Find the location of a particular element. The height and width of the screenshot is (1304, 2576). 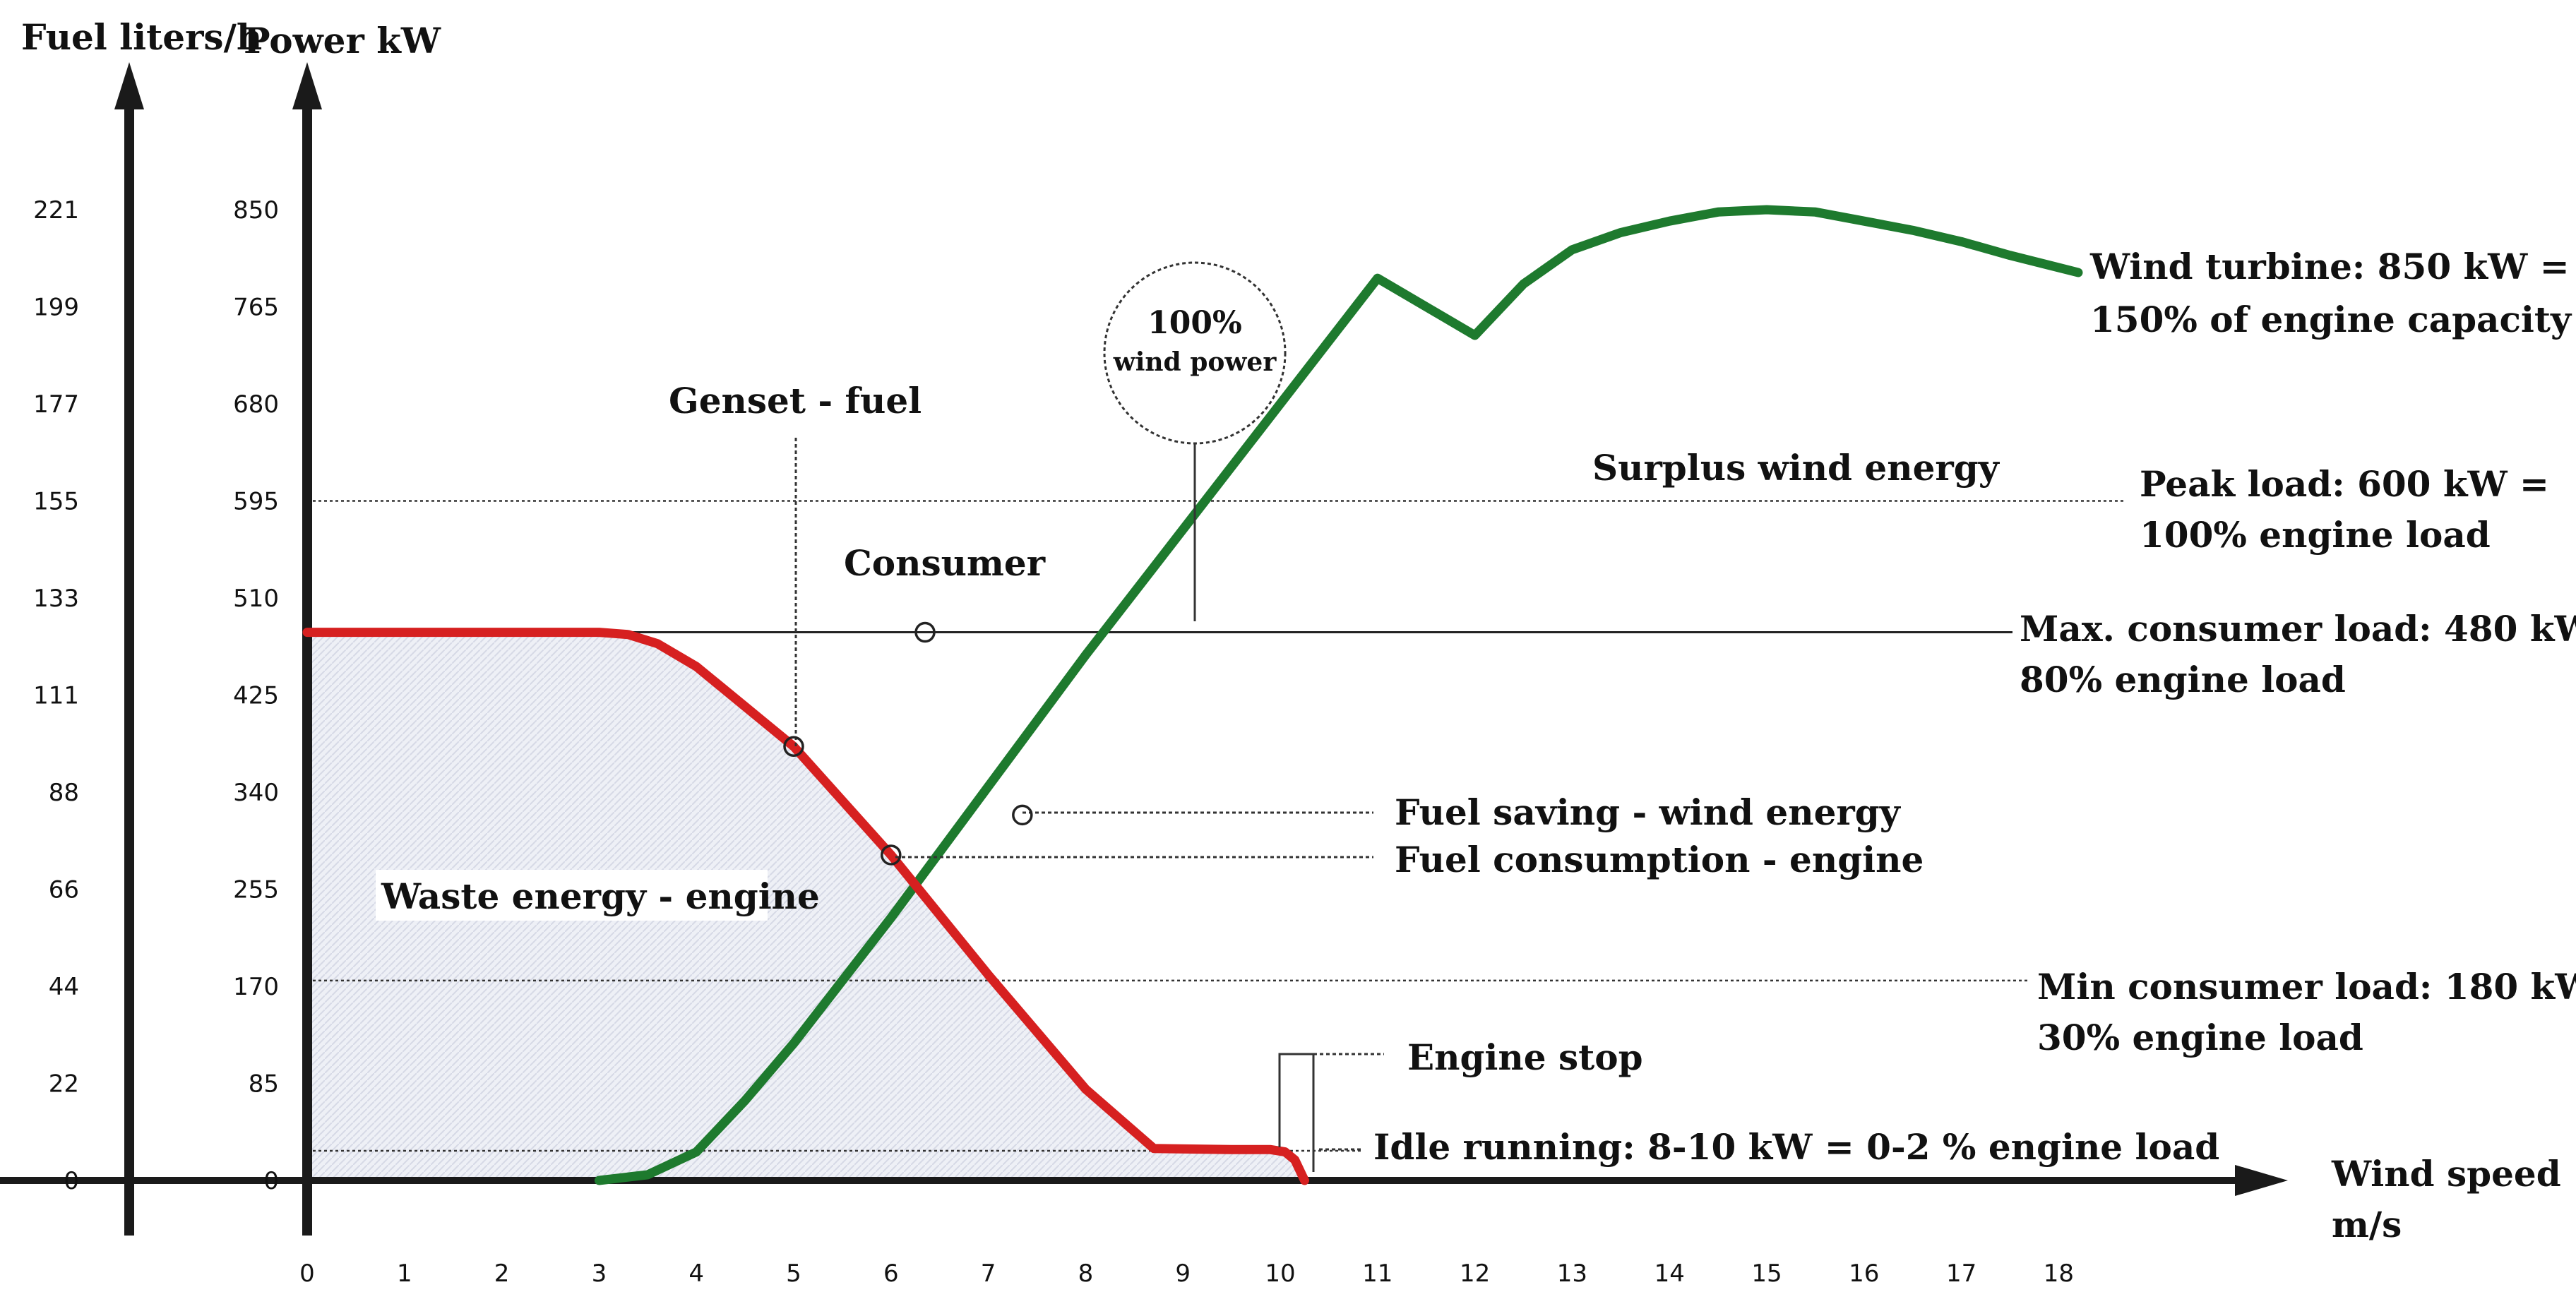

x-tick-label: 13 is located at coordinates (1572, 1274).